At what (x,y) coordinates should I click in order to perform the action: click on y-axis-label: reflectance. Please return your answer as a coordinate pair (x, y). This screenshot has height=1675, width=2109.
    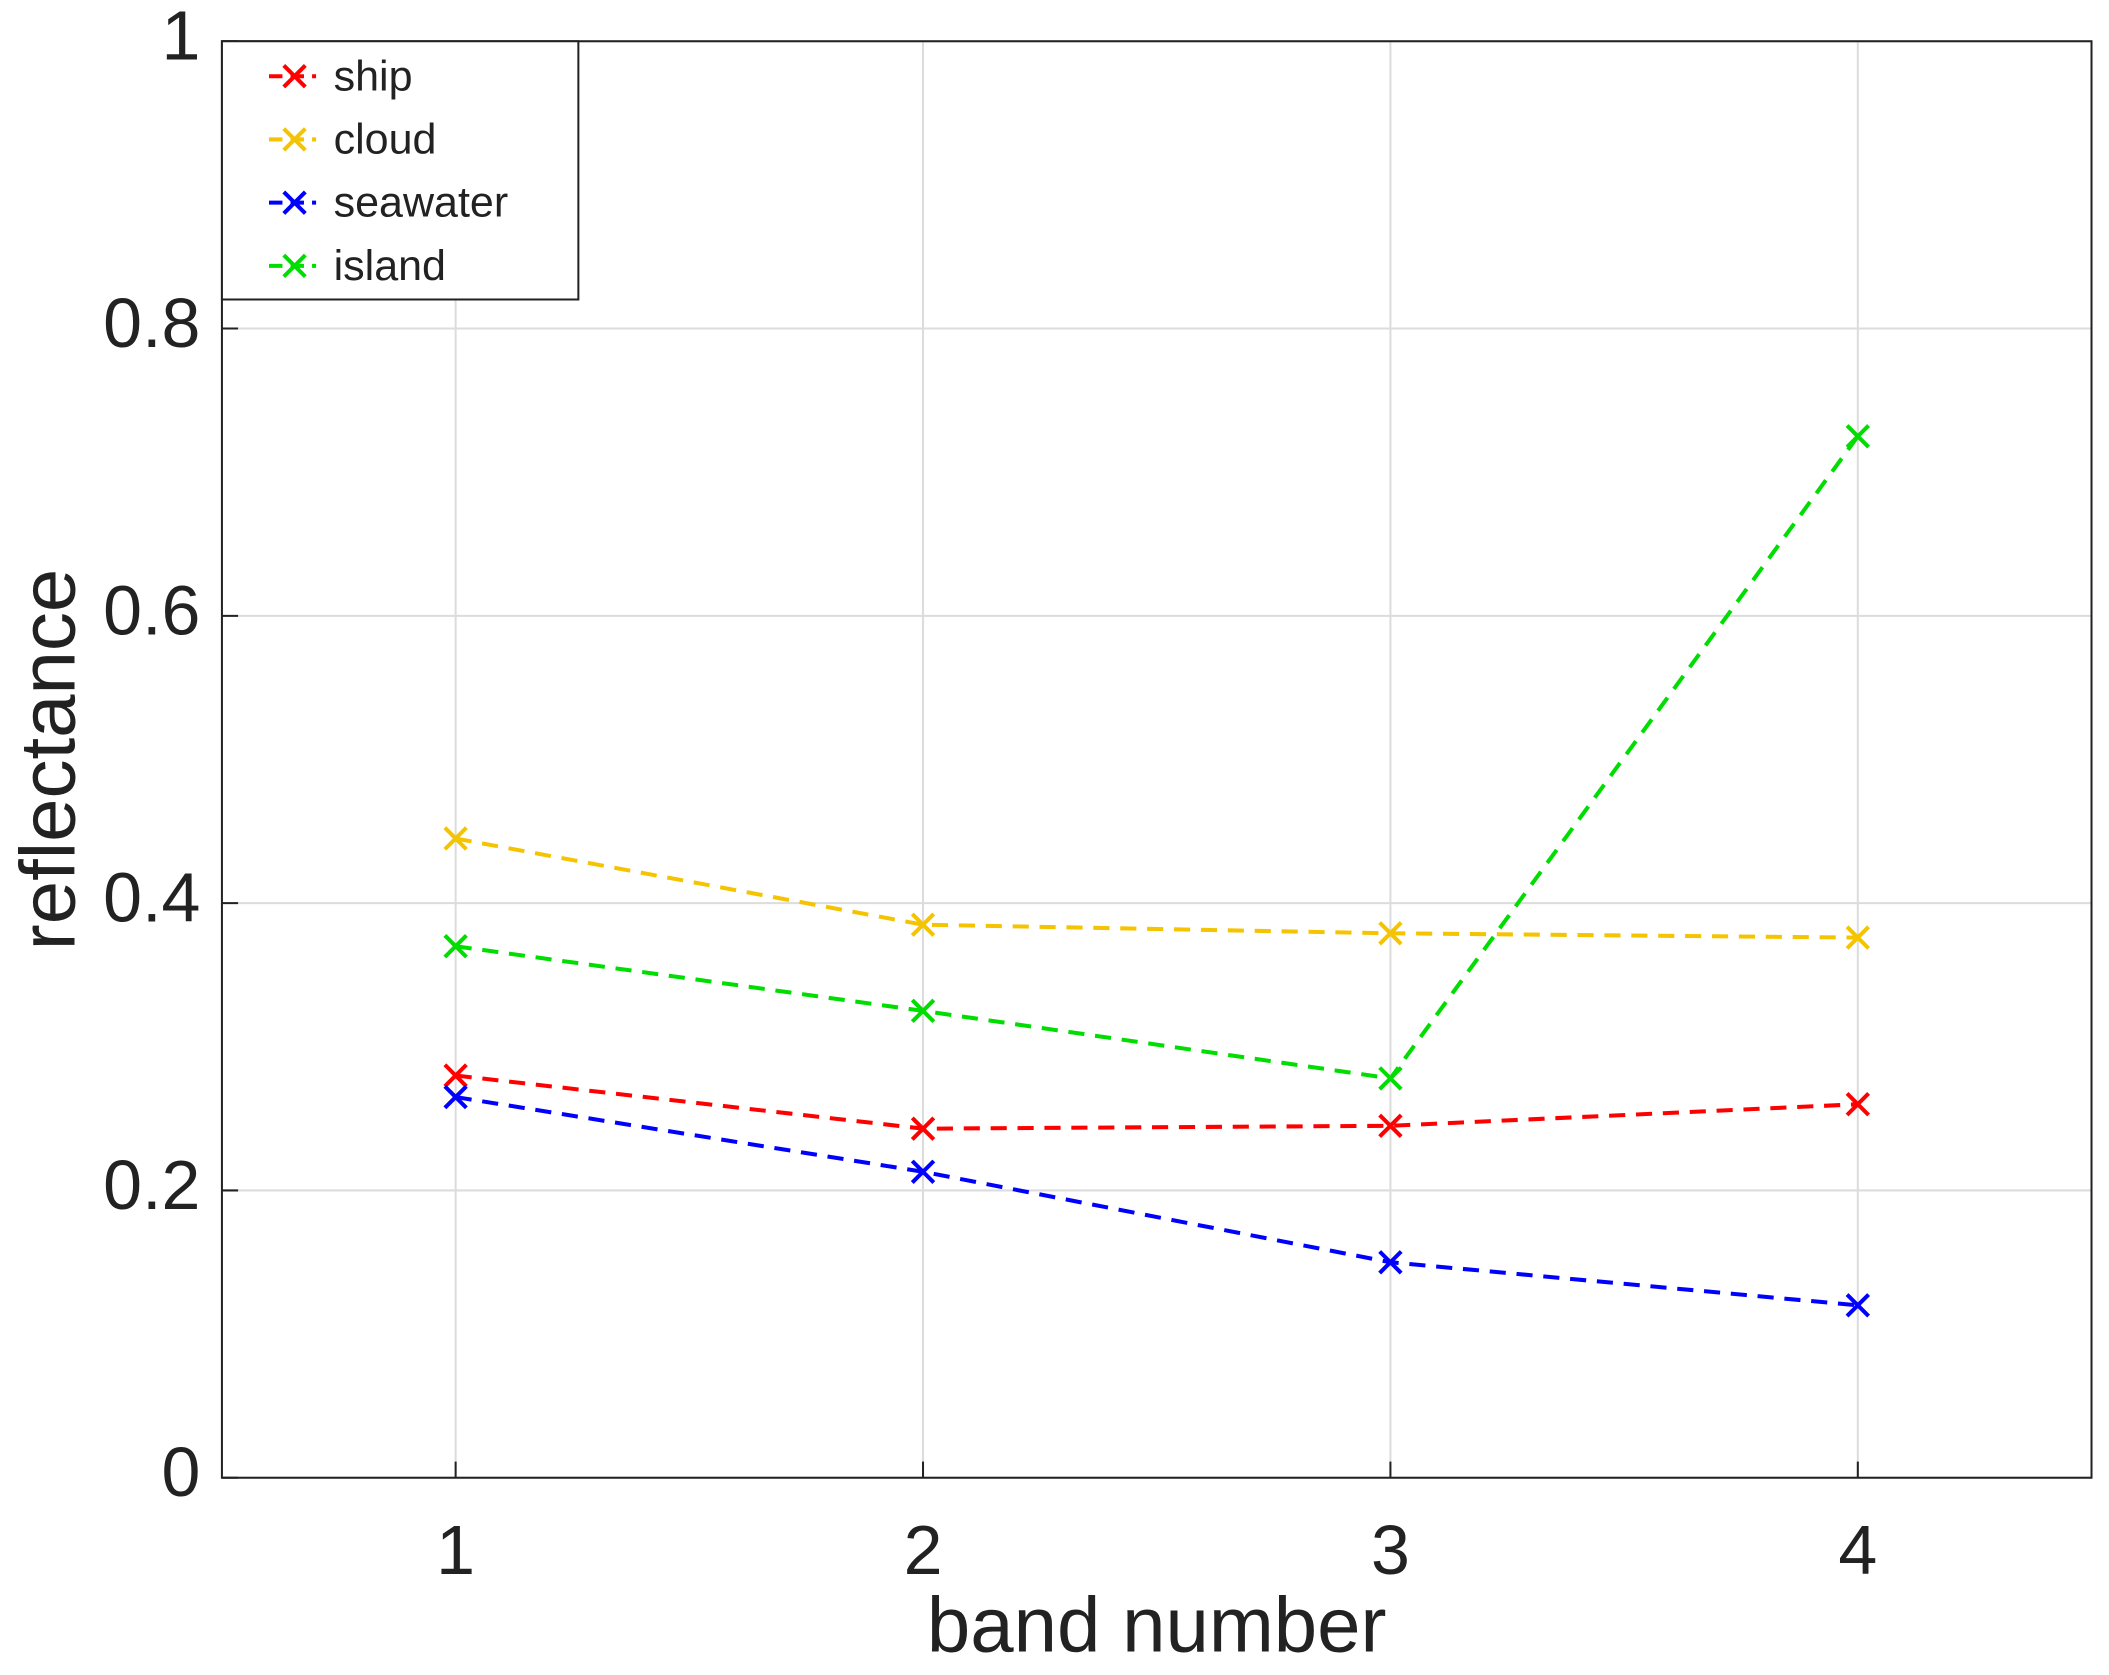
    Looking at the image, I should click on (47, 760).